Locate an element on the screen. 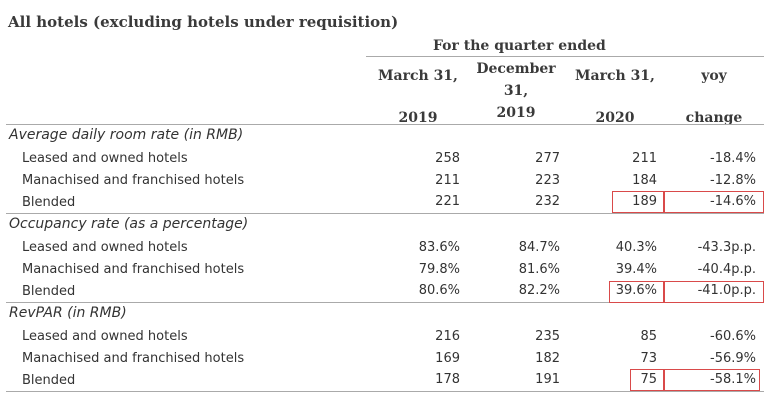 Image resolution: width=784 pixels, height=404 pixels. cell-value: 232 is located at coordinates (547, 201).